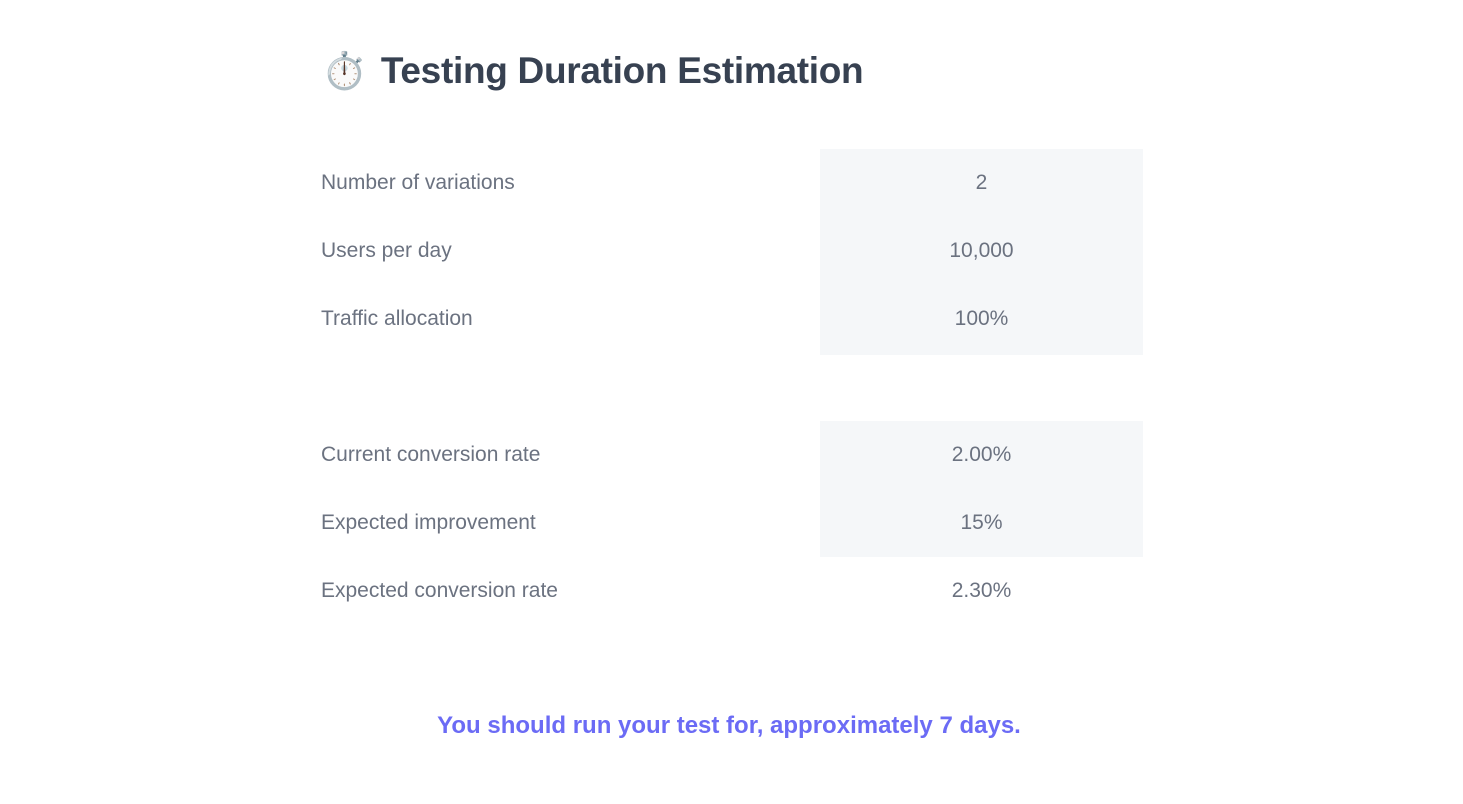  Describe the element at coordinates (622, 70) in the screenshot. I see `page-title-text: Testing Duration Estimation` at that location.